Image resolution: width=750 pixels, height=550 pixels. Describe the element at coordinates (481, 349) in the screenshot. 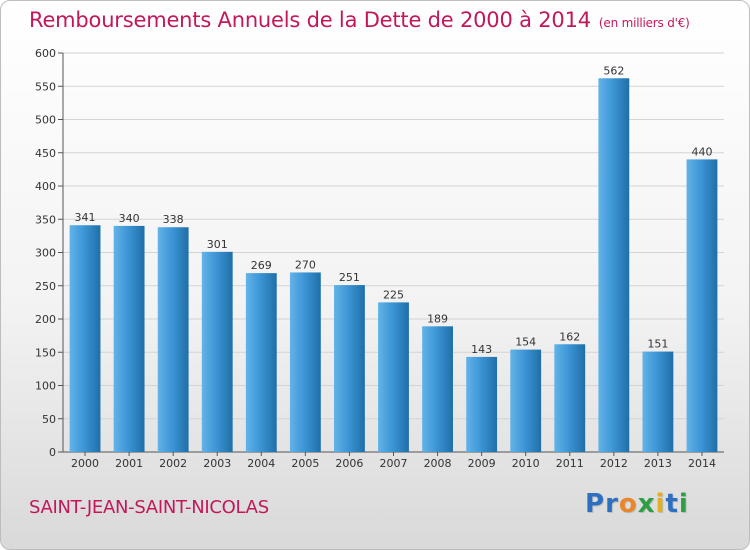

I see `bar-value-label: 143` at that location.